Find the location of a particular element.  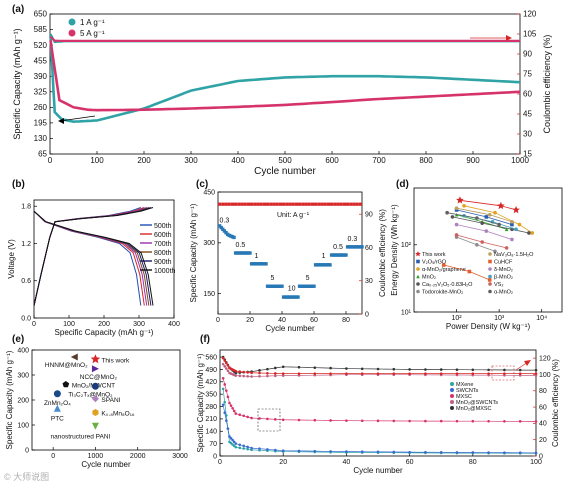

y2-tick-label: 45 is located at coordinates (527, 114).